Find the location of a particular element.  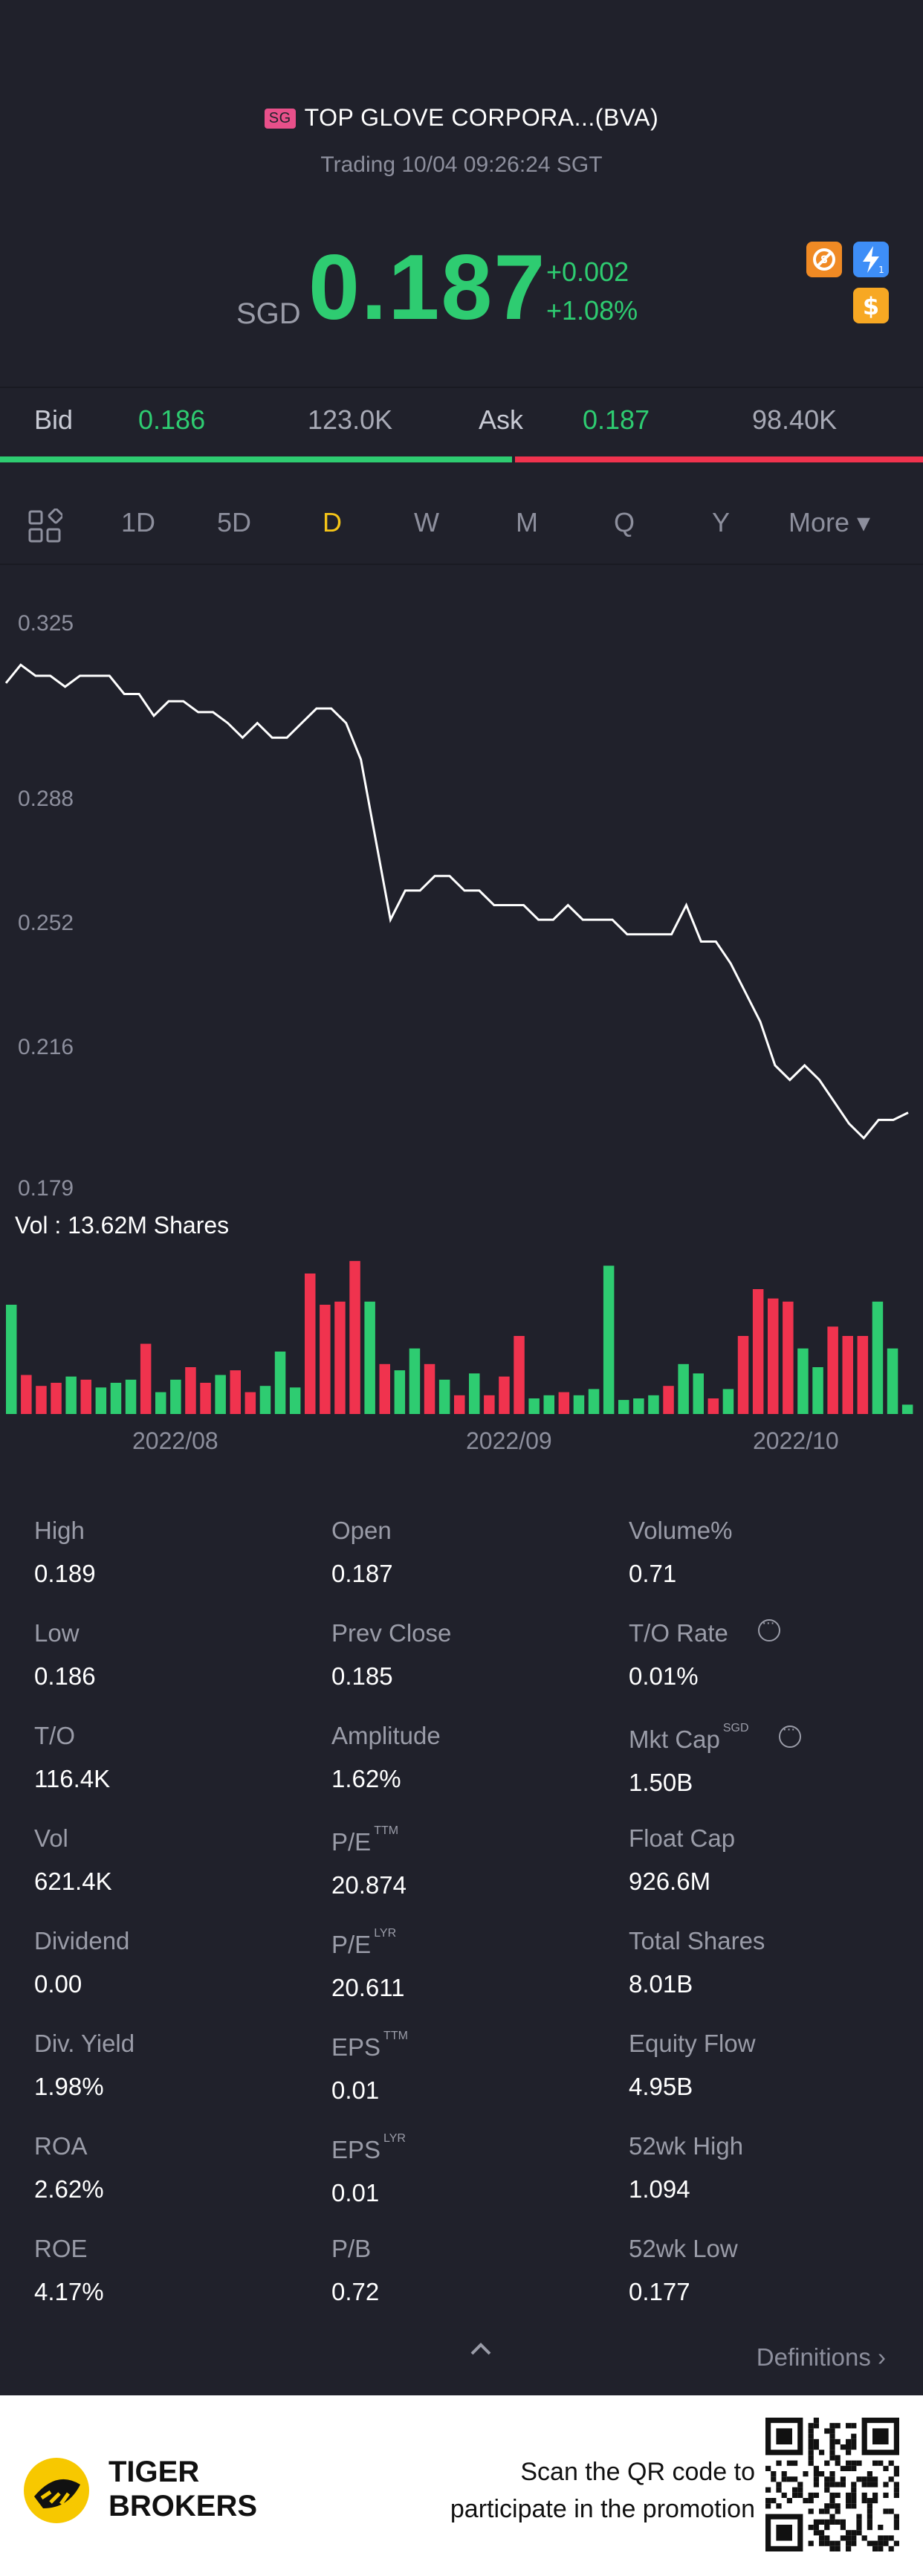

tab-daily: D is located at coordinates (332, 522).